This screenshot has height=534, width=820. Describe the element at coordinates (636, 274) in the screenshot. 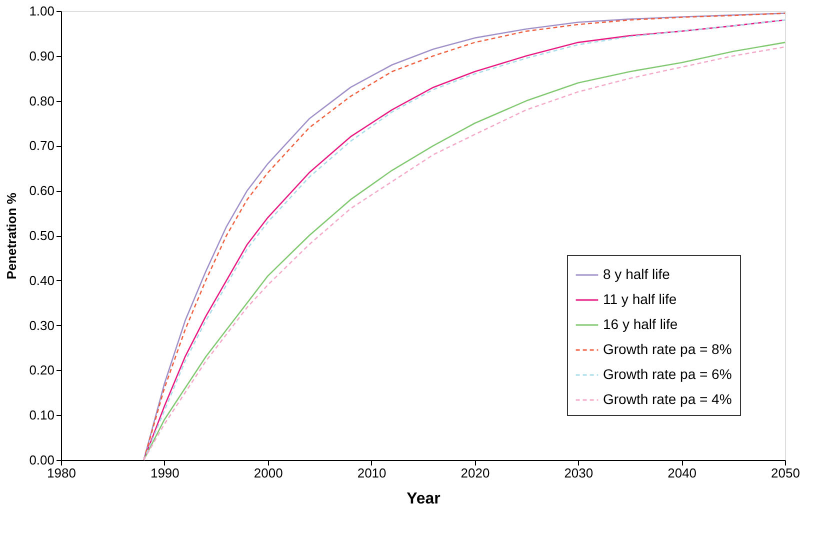

I see `legend-label: 8 y half life` at that location.